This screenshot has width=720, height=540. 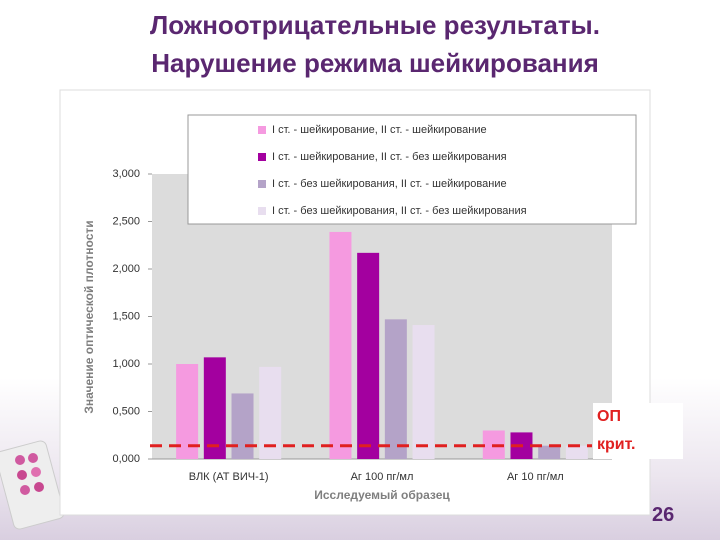 I want to click on threshold-label: ОП крит., so click(x=638, y=431).